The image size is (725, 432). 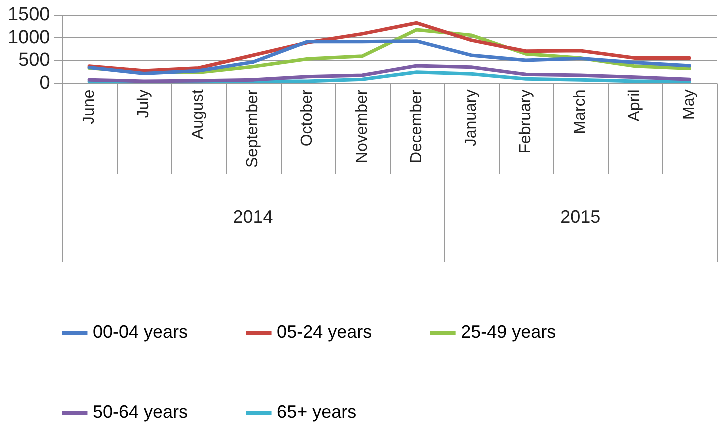 I want to click on x-tick-label: October, so click(x=307, y=118).